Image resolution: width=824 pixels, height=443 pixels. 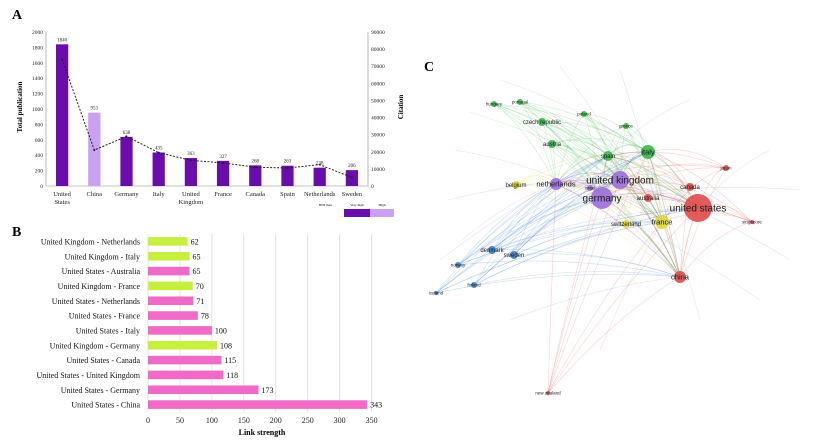 I want to click on chart-a-value-label: 327, so click(x=223, y=157).